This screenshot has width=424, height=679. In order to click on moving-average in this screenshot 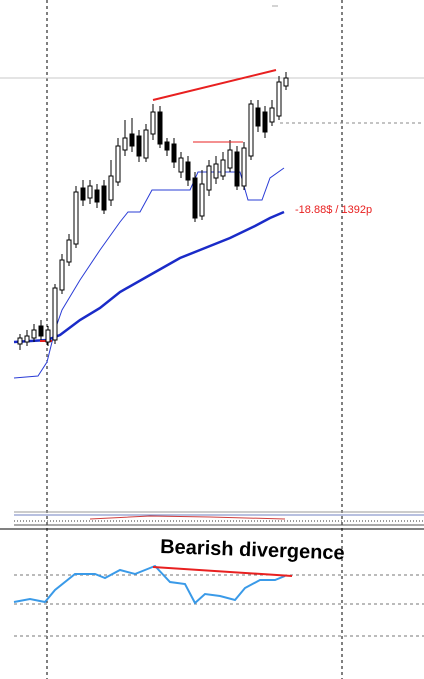, I will do `click(149, 277)`.